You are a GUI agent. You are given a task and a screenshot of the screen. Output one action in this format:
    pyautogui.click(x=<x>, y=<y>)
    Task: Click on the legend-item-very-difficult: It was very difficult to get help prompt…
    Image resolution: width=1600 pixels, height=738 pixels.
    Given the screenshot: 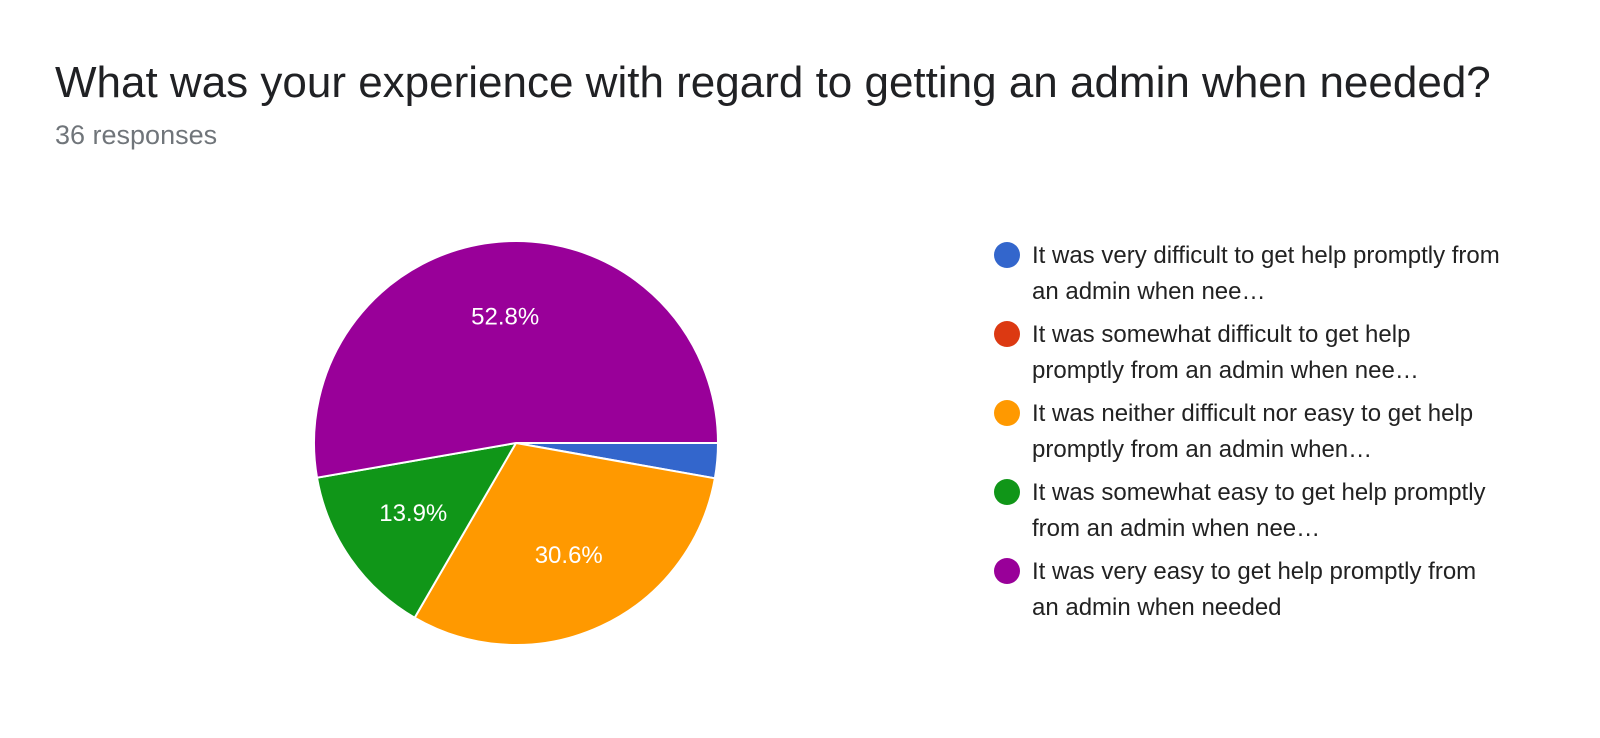 What is the action you would take?
    pyautogui.click(x=1274, y=277)
    